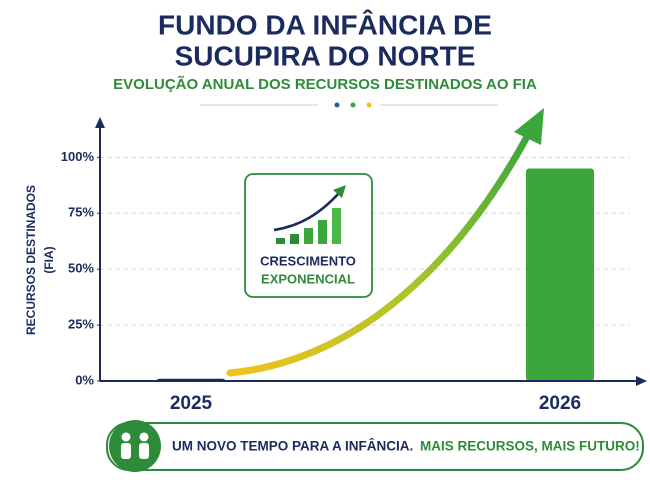 The image size is (650, 485). What do you see at coordinates (31, 260) in the screenshot?
I see `y-axis-label: RECURSOS DESTINADOS` at bounding box center [31, 260].